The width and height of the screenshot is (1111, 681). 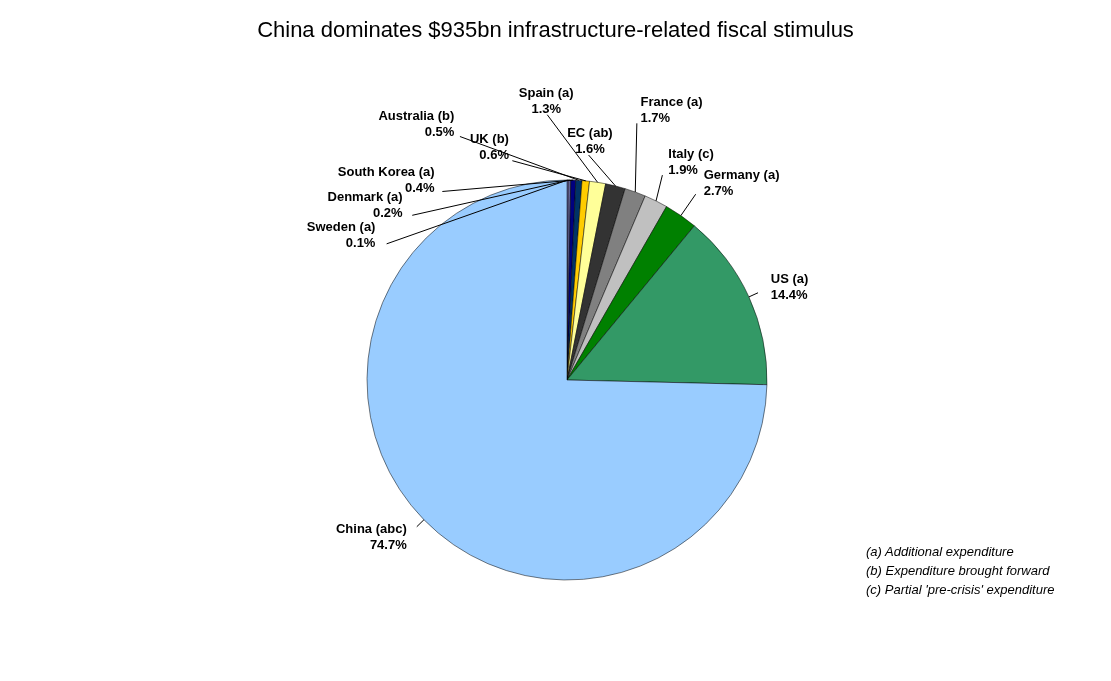 What do you see at coordinates (718, 190) in the screenshot?
I see `data-label: 2.7%` at bounding box center [718, 190].